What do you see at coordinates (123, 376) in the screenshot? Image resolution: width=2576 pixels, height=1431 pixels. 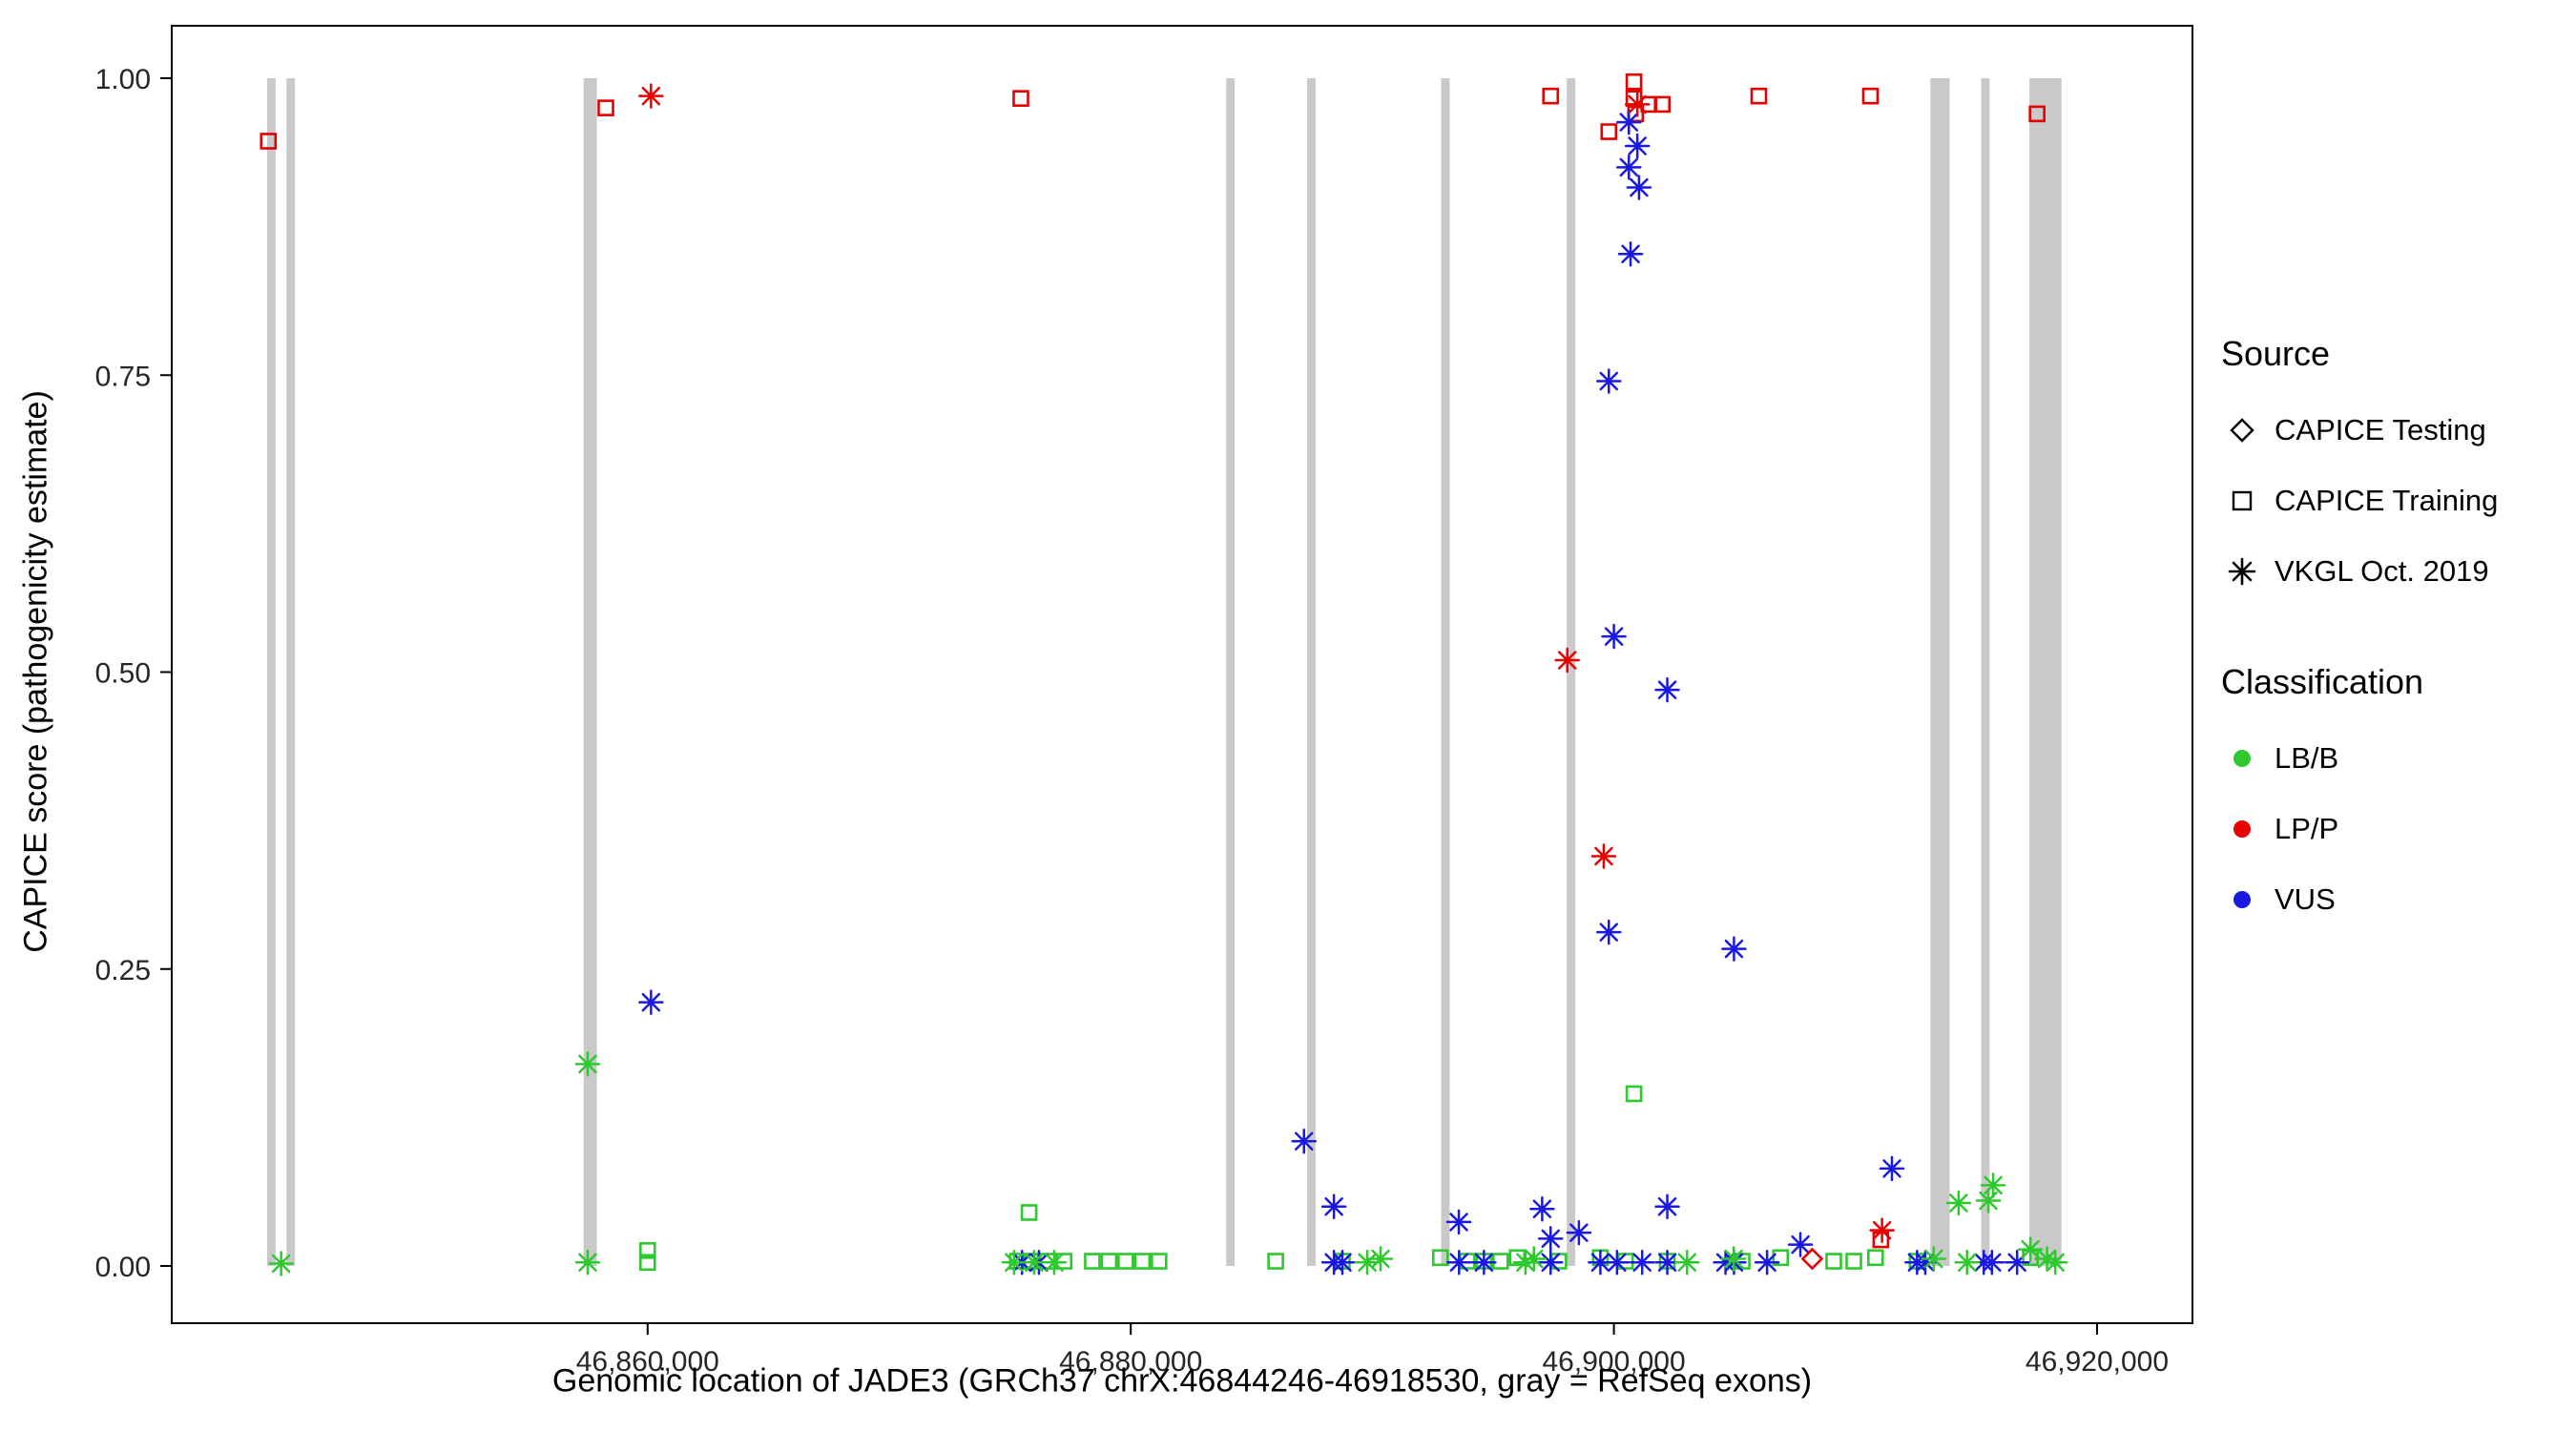 I see `svg-text: 0.75` at bounding box center [123, 376].